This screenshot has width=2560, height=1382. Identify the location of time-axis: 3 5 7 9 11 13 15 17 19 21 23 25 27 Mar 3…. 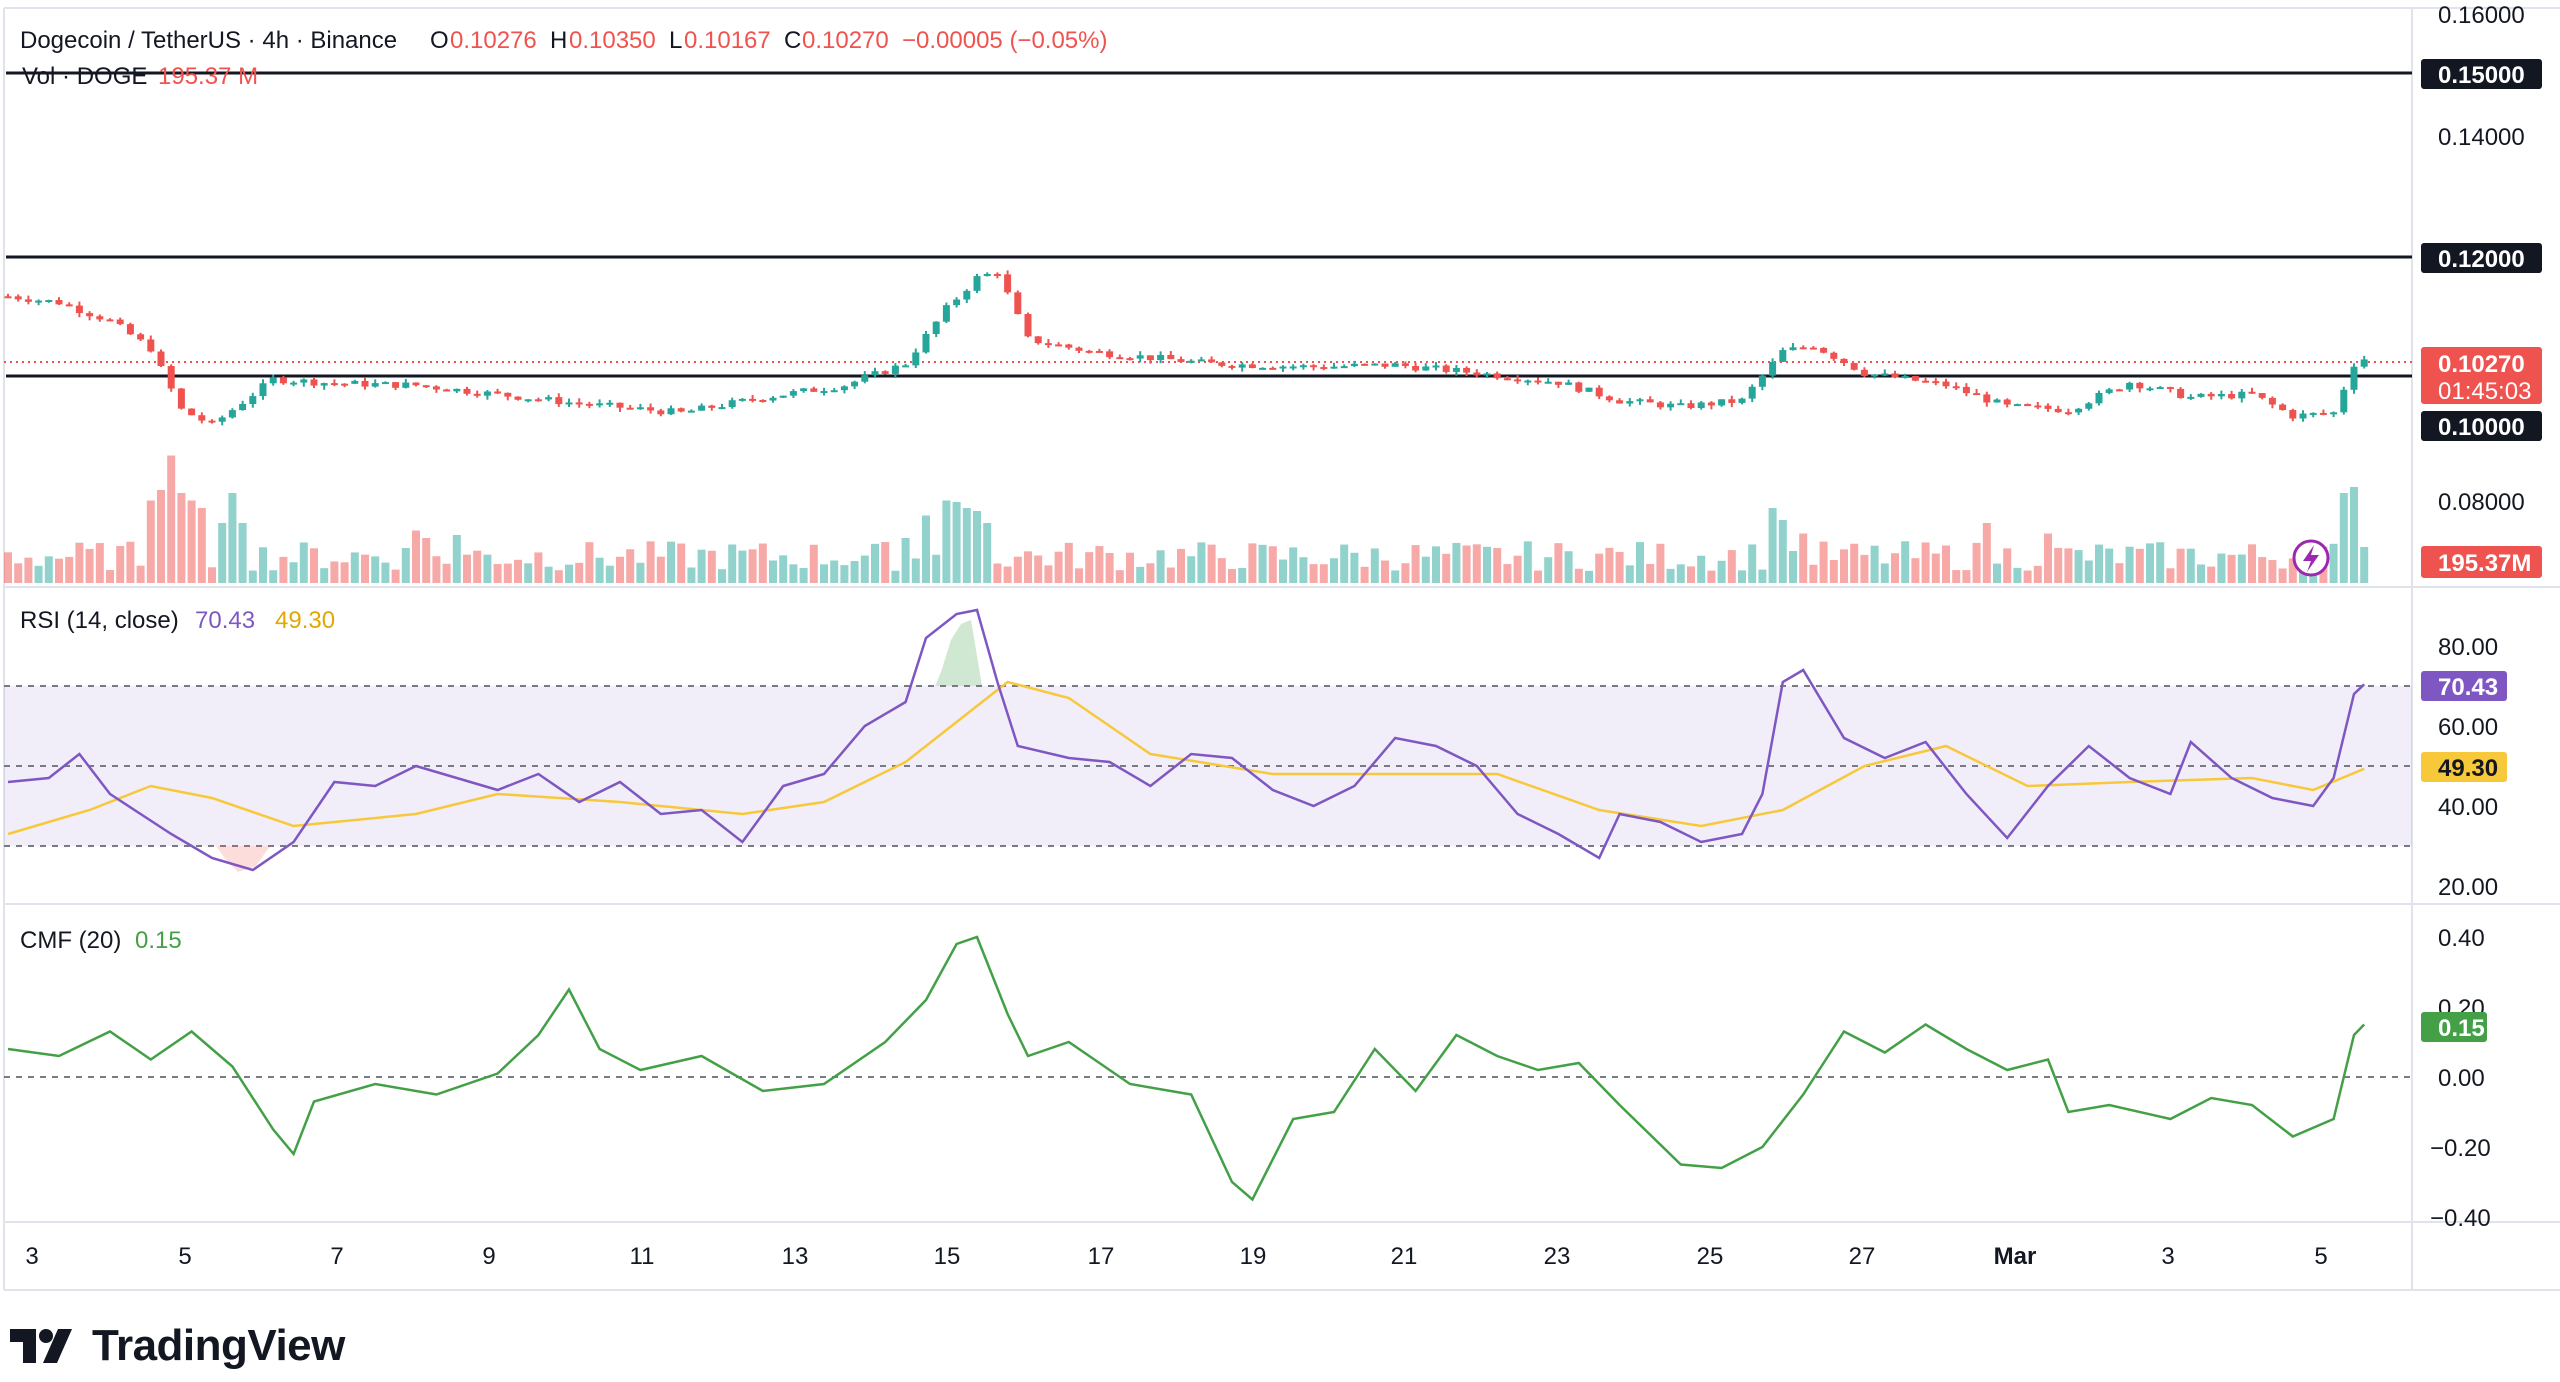
(1176, 1256).